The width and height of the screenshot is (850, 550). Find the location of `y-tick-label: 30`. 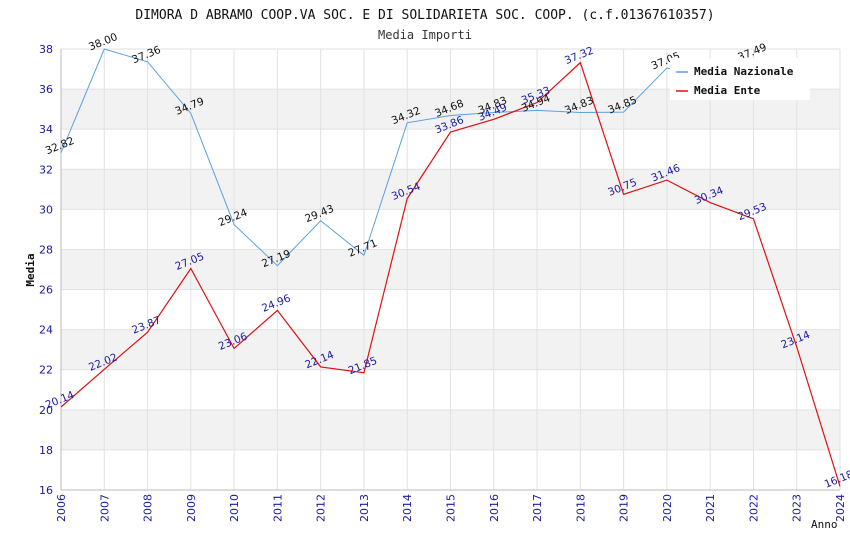

y-tick-label: 30 is located at coordinates (46, 209).